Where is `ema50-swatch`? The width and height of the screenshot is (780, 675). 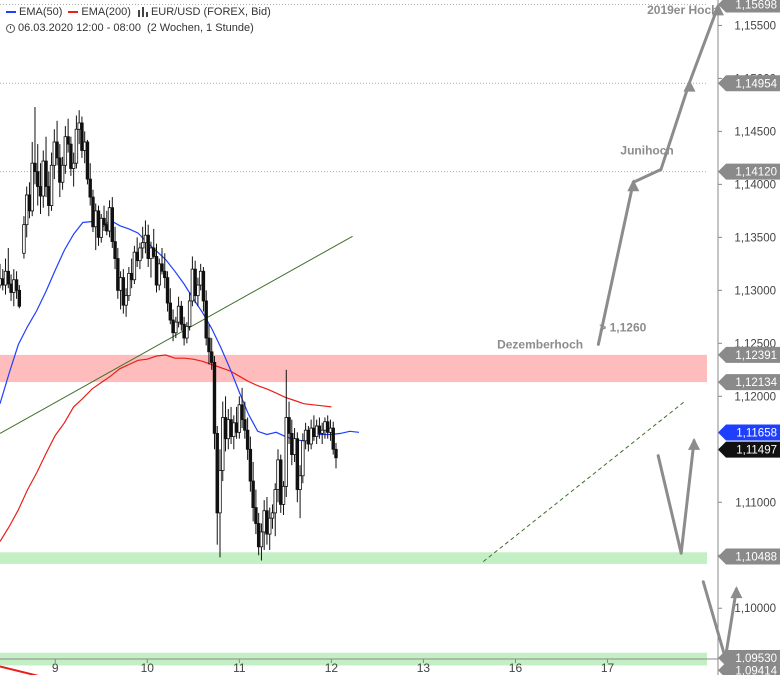
ema50-swatch is located at coordinates (11, 12).